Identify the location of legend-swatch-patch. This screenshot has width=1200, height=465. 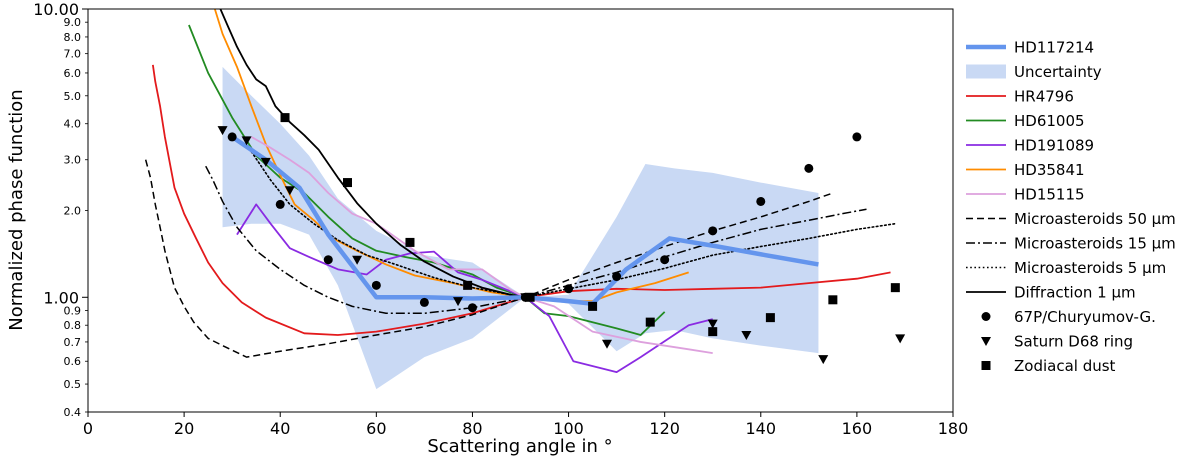
(986, 71).